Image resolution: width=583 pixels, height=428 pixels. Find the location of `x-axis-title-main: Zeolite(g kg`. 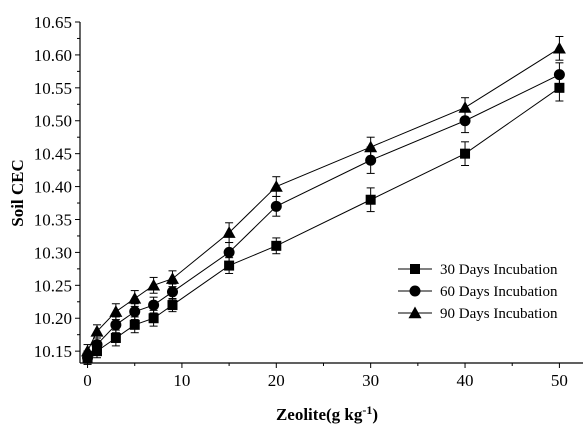

x-axis-title-main: Zeolite(g kg is located at coordinates (319, 414).